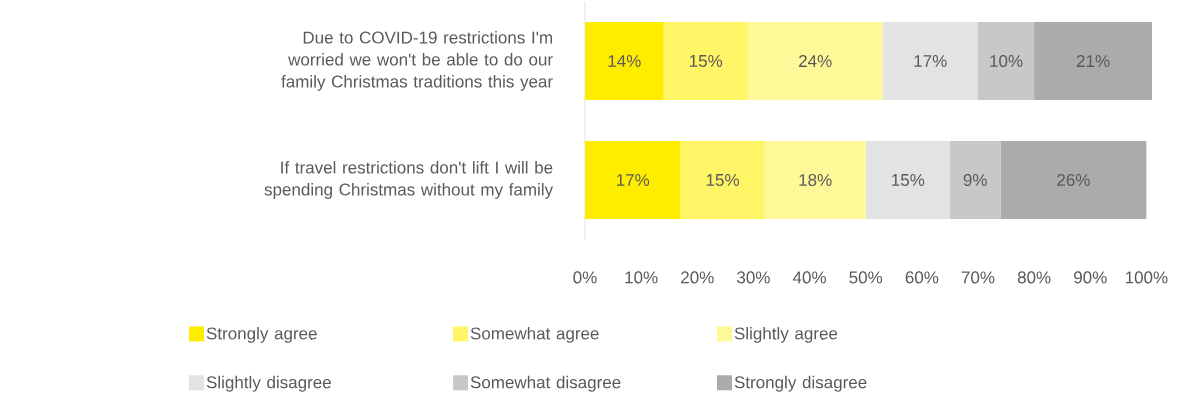 Image resolution: width=1189 pixels, height=403 pixels. I want to click on legend-label: Somewhat agree, so click(534, 335).